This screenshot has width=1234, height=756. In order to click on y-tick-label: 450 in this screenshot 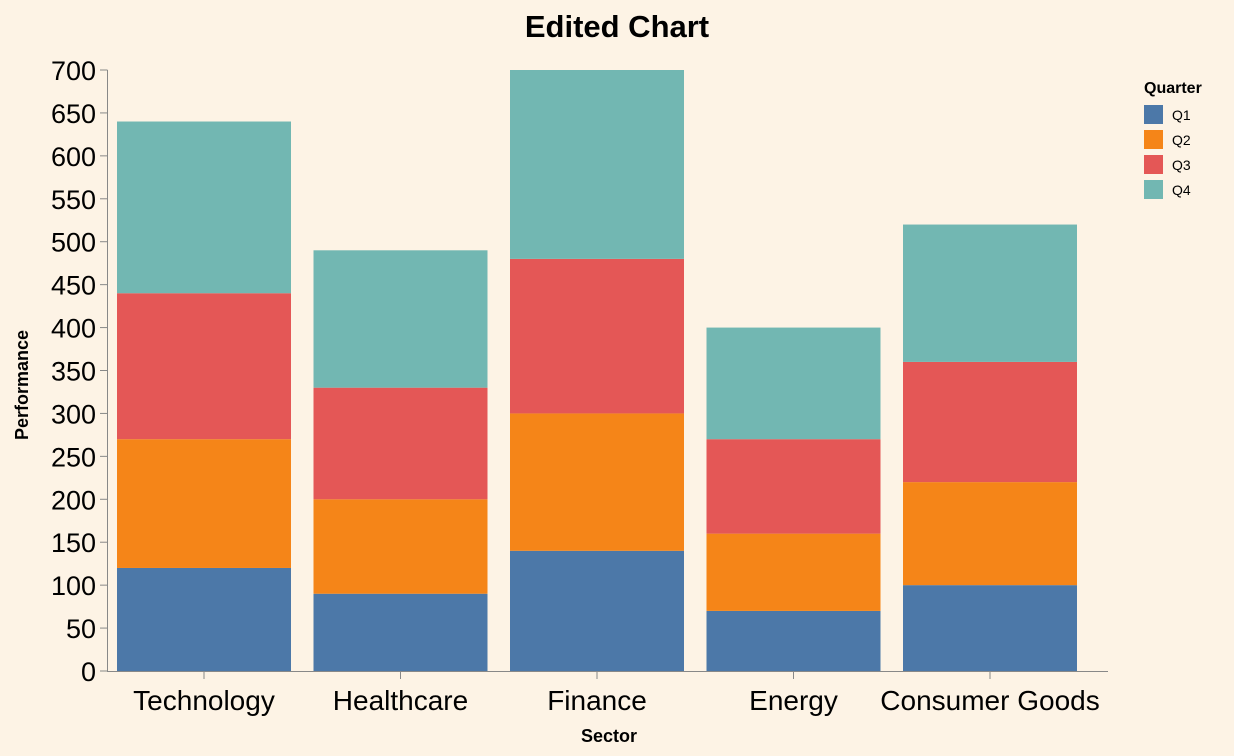, I will do `click(73, 286)`.